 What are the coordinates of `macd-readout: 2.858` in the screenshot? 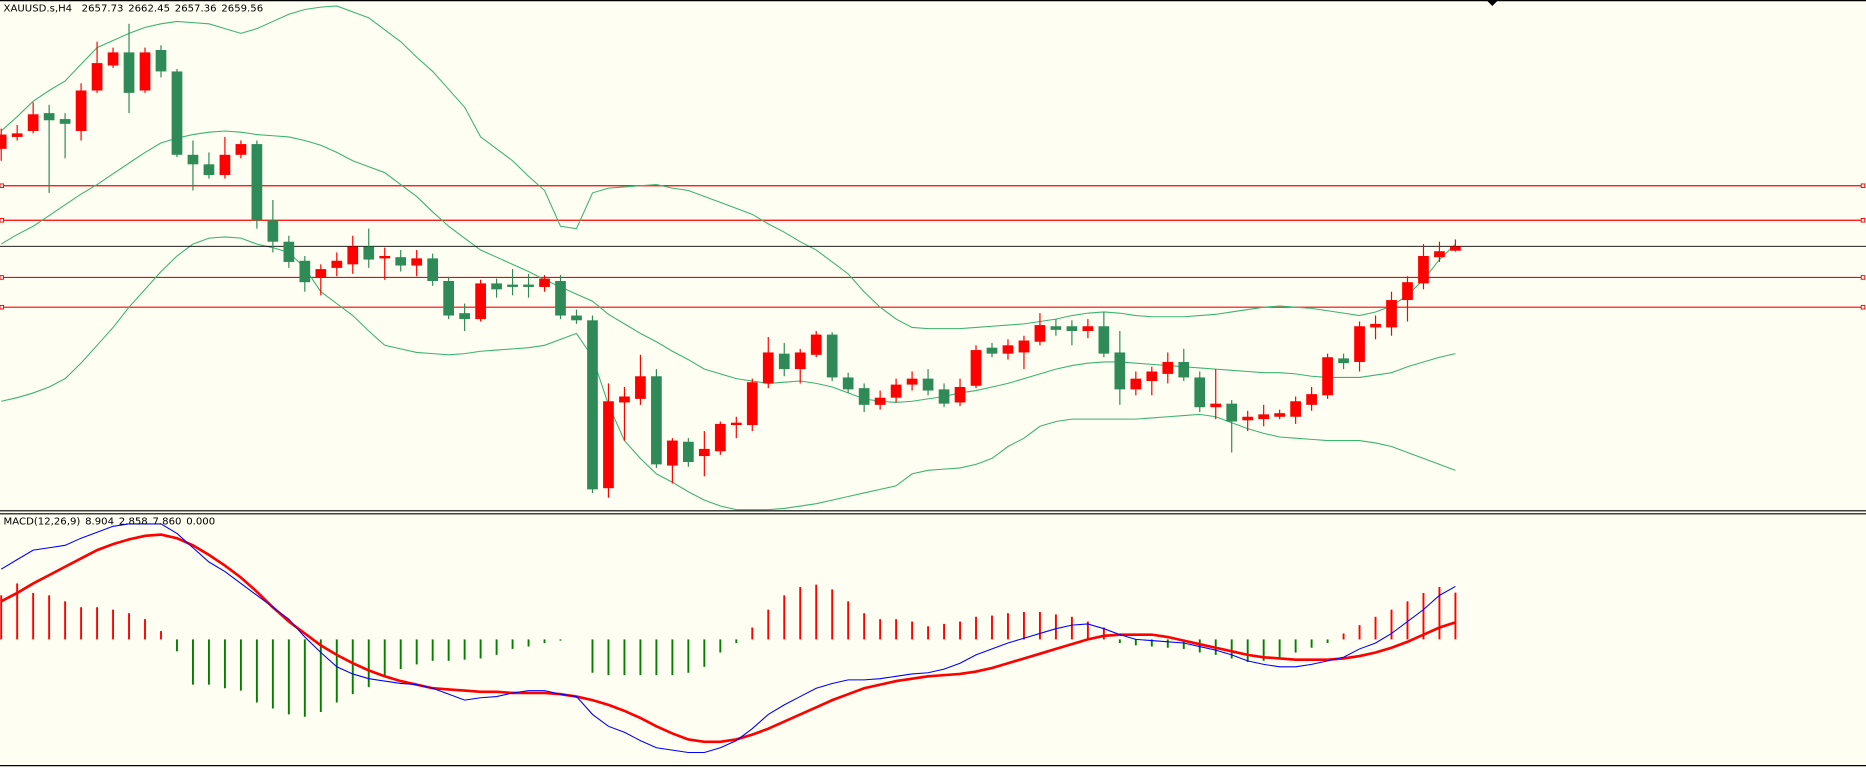 It's located at (133, 522).